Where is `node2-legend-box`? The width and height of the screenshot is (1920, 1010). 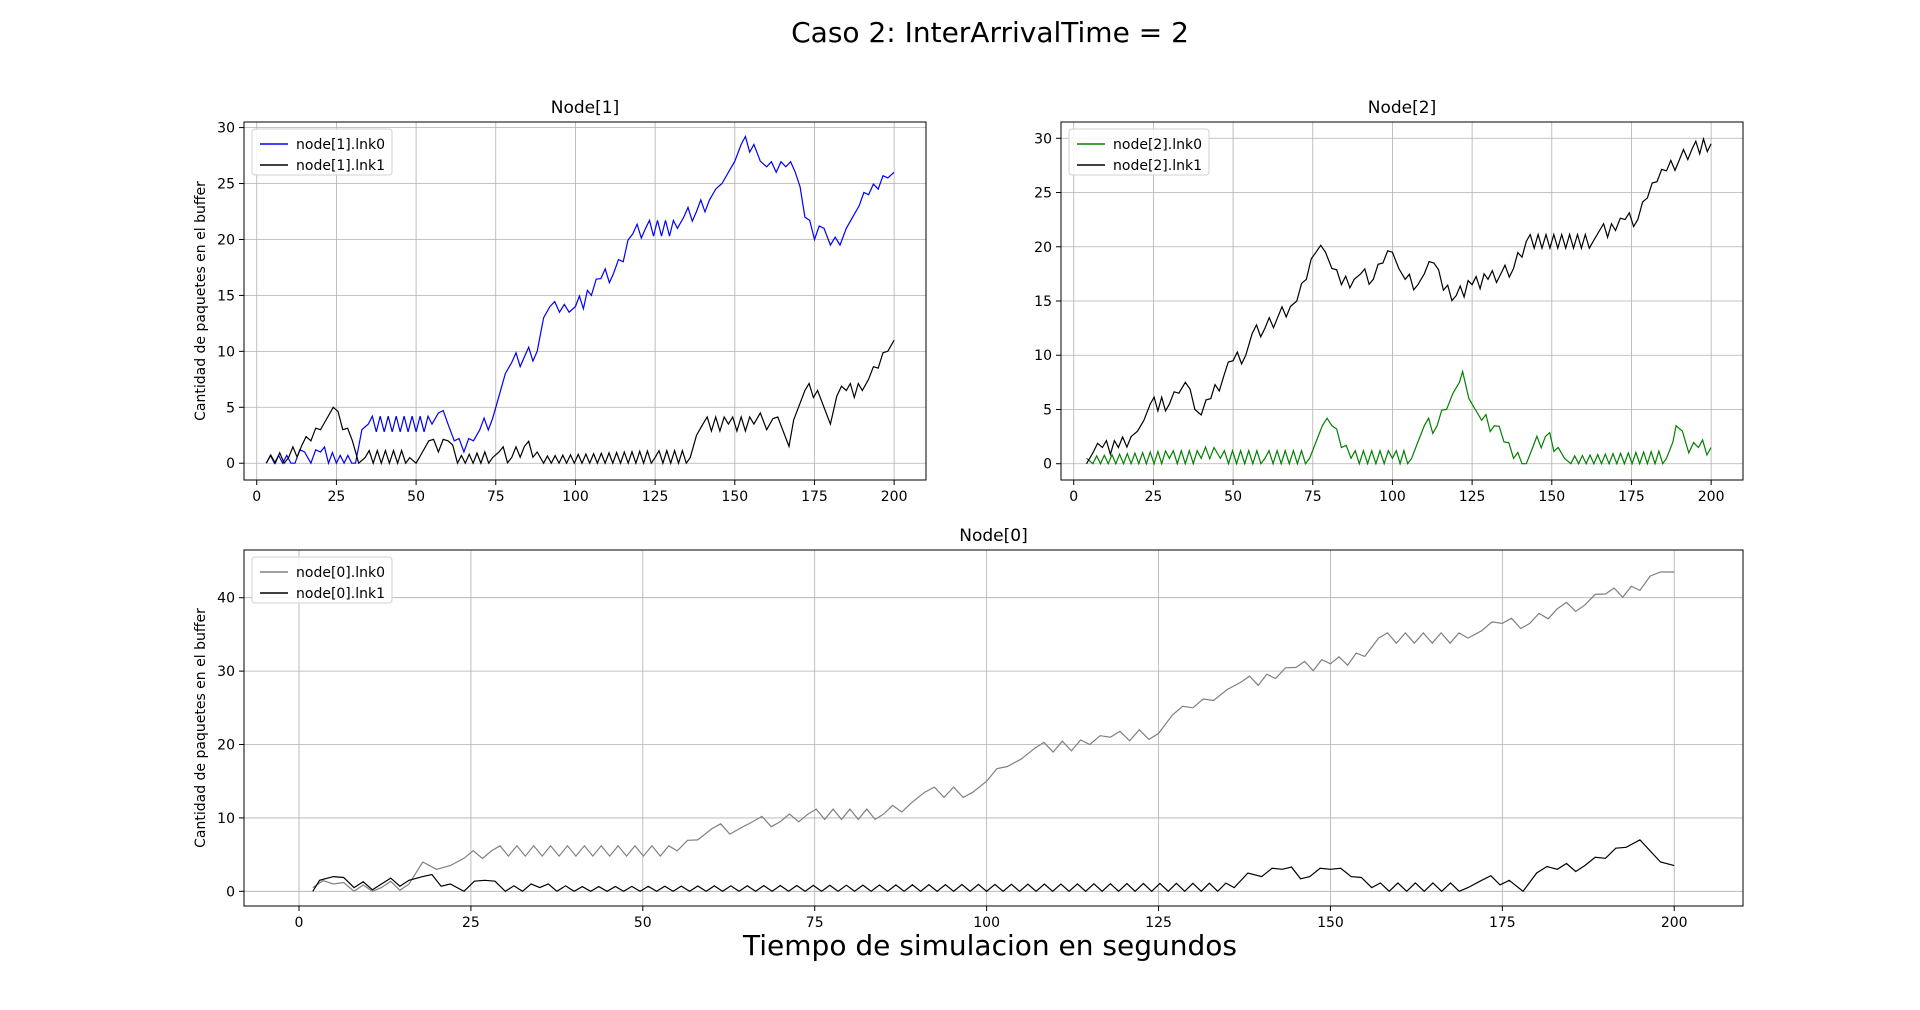 node2-legend-box is located at coordinates (1139, 152).